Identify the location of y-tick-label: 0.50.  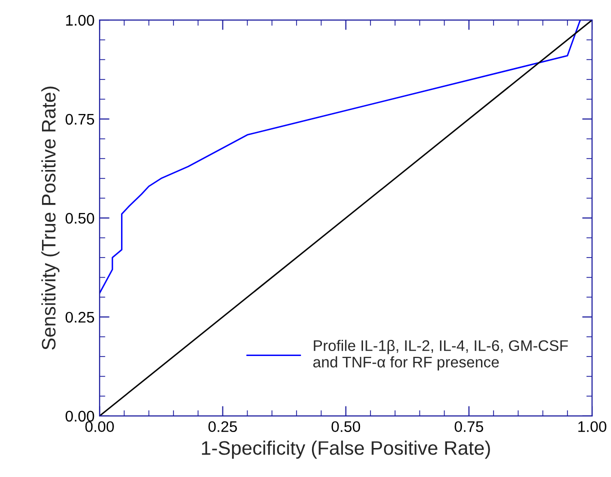
(80, 218).